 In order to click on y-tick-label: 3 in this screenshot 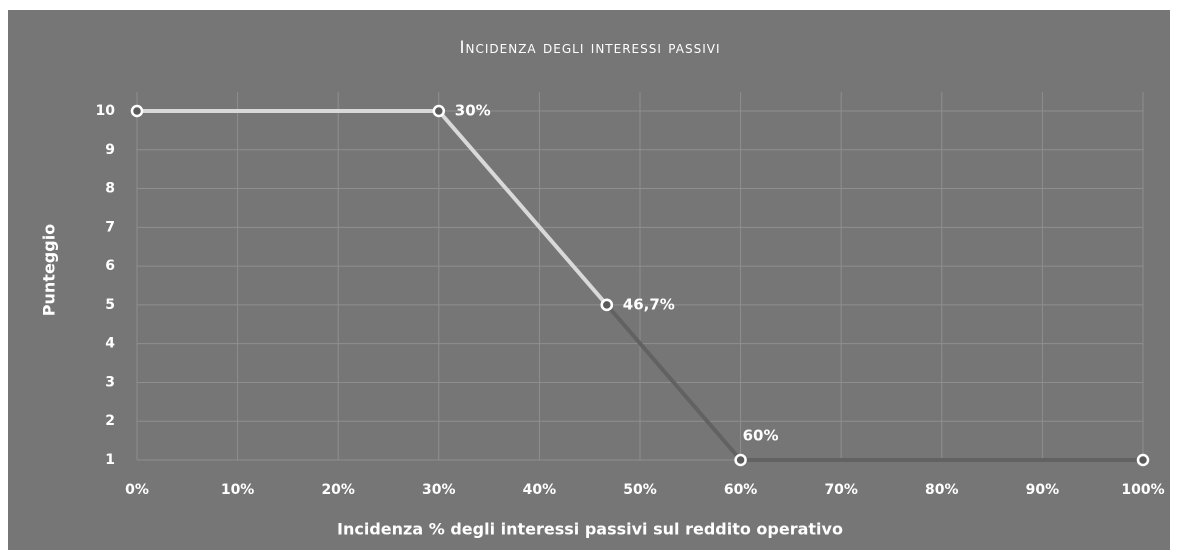, I will do `click(110, 382)`.